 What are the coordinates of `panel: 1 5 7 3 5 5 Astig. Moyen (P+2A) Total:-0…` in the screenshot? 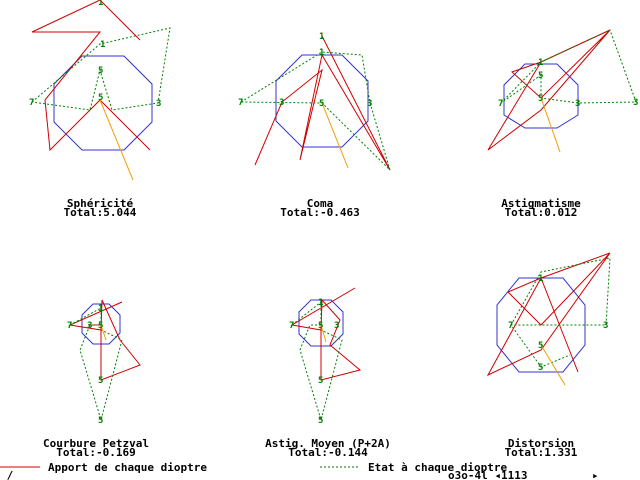 It's located at (328, 373).